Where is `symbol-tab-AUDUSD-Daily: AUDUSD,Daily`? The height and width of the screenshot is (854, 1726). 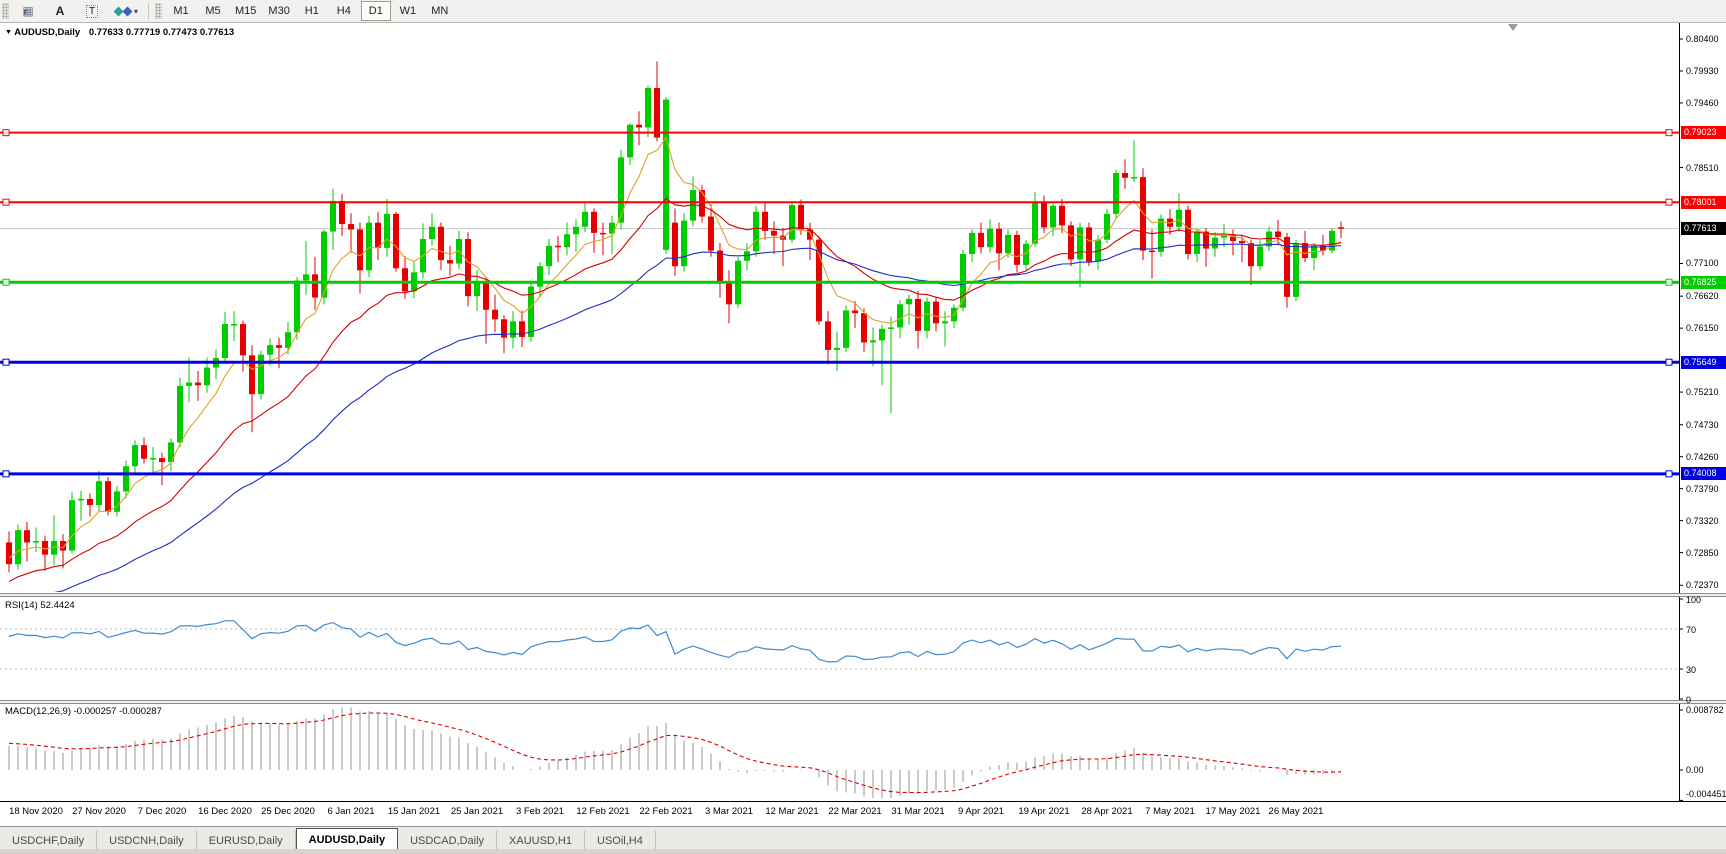 symbol-tab-AUDUSD-Daily: AUDUSD,Daily is located at coordinates (347, 839).